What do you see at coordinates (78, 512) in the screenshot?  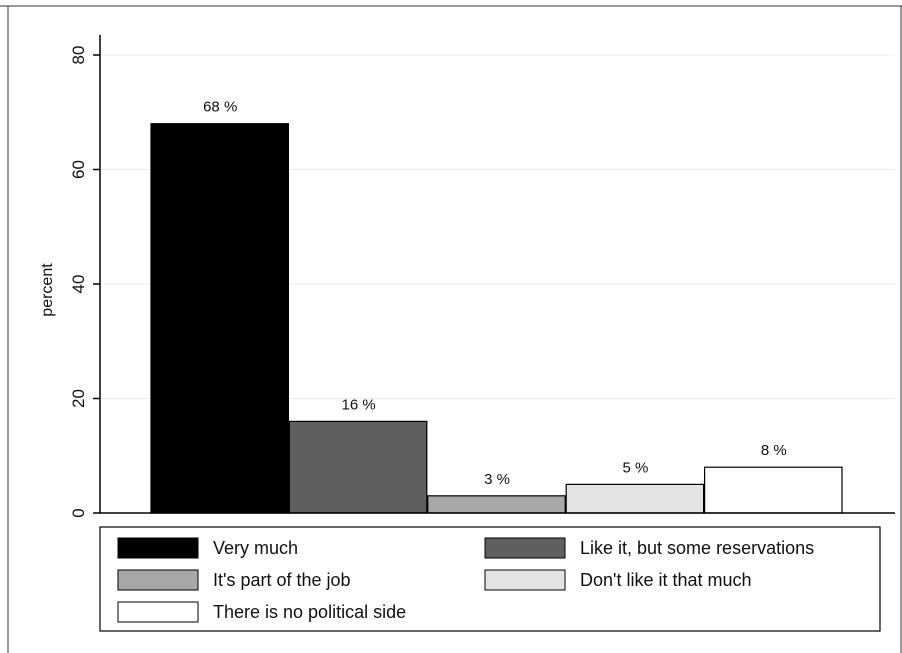 I see `y-tick-label-0: 0` at bounding box center [78, 512].